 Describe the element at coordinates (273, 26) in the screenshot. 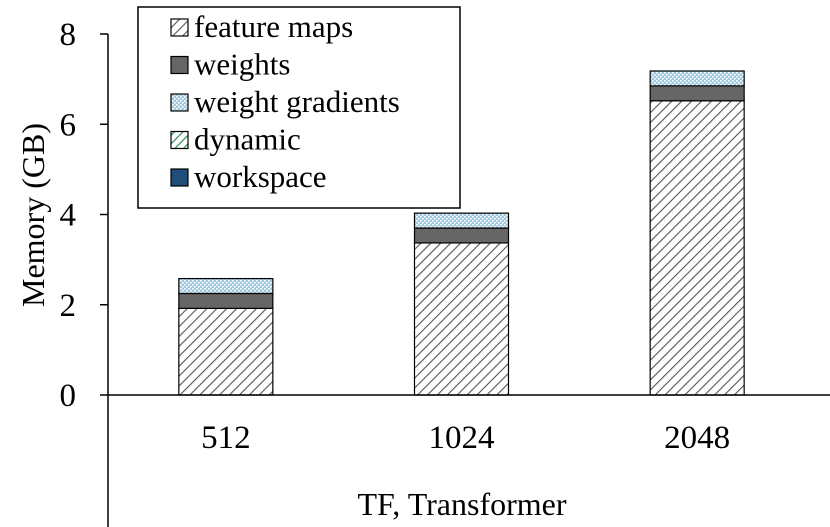

I see `legend-label: feature maps` at that location.